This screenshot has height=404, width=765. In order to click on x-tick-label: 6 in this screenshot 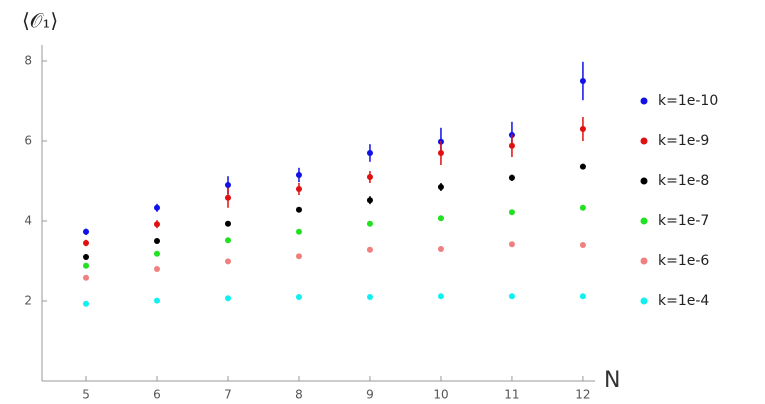, I will do `click(157, 395)`.